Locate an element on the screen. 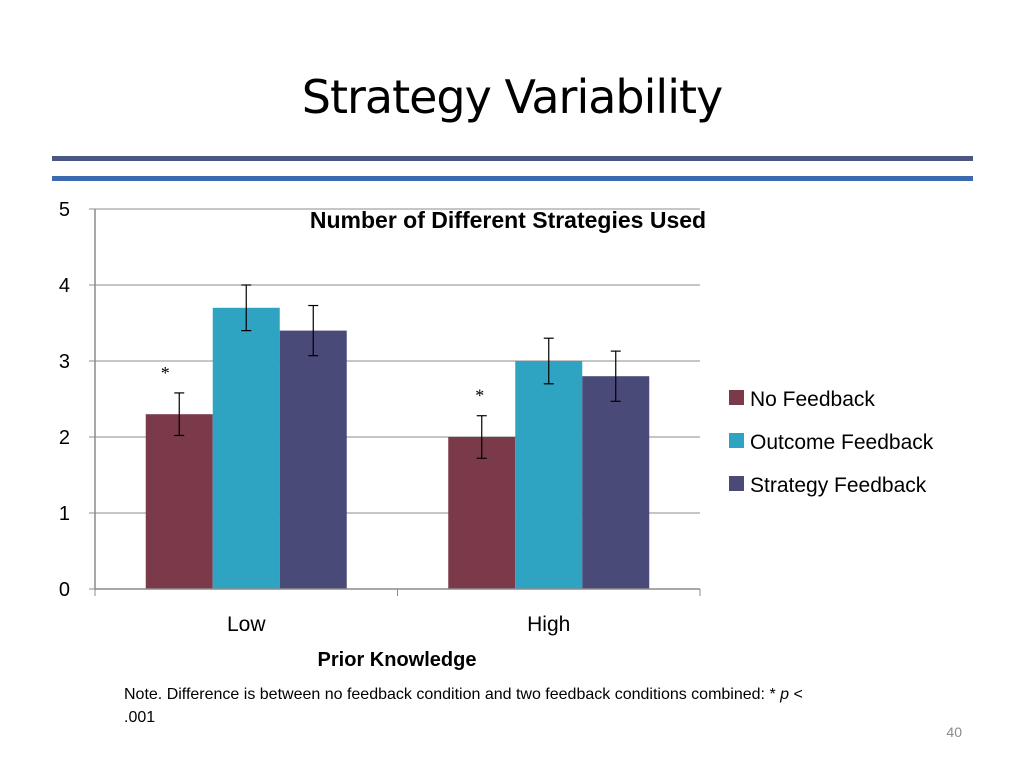 This screenshot has width=1024, height=768. y-tick-label: 1 is located at coordinates (64, 514).